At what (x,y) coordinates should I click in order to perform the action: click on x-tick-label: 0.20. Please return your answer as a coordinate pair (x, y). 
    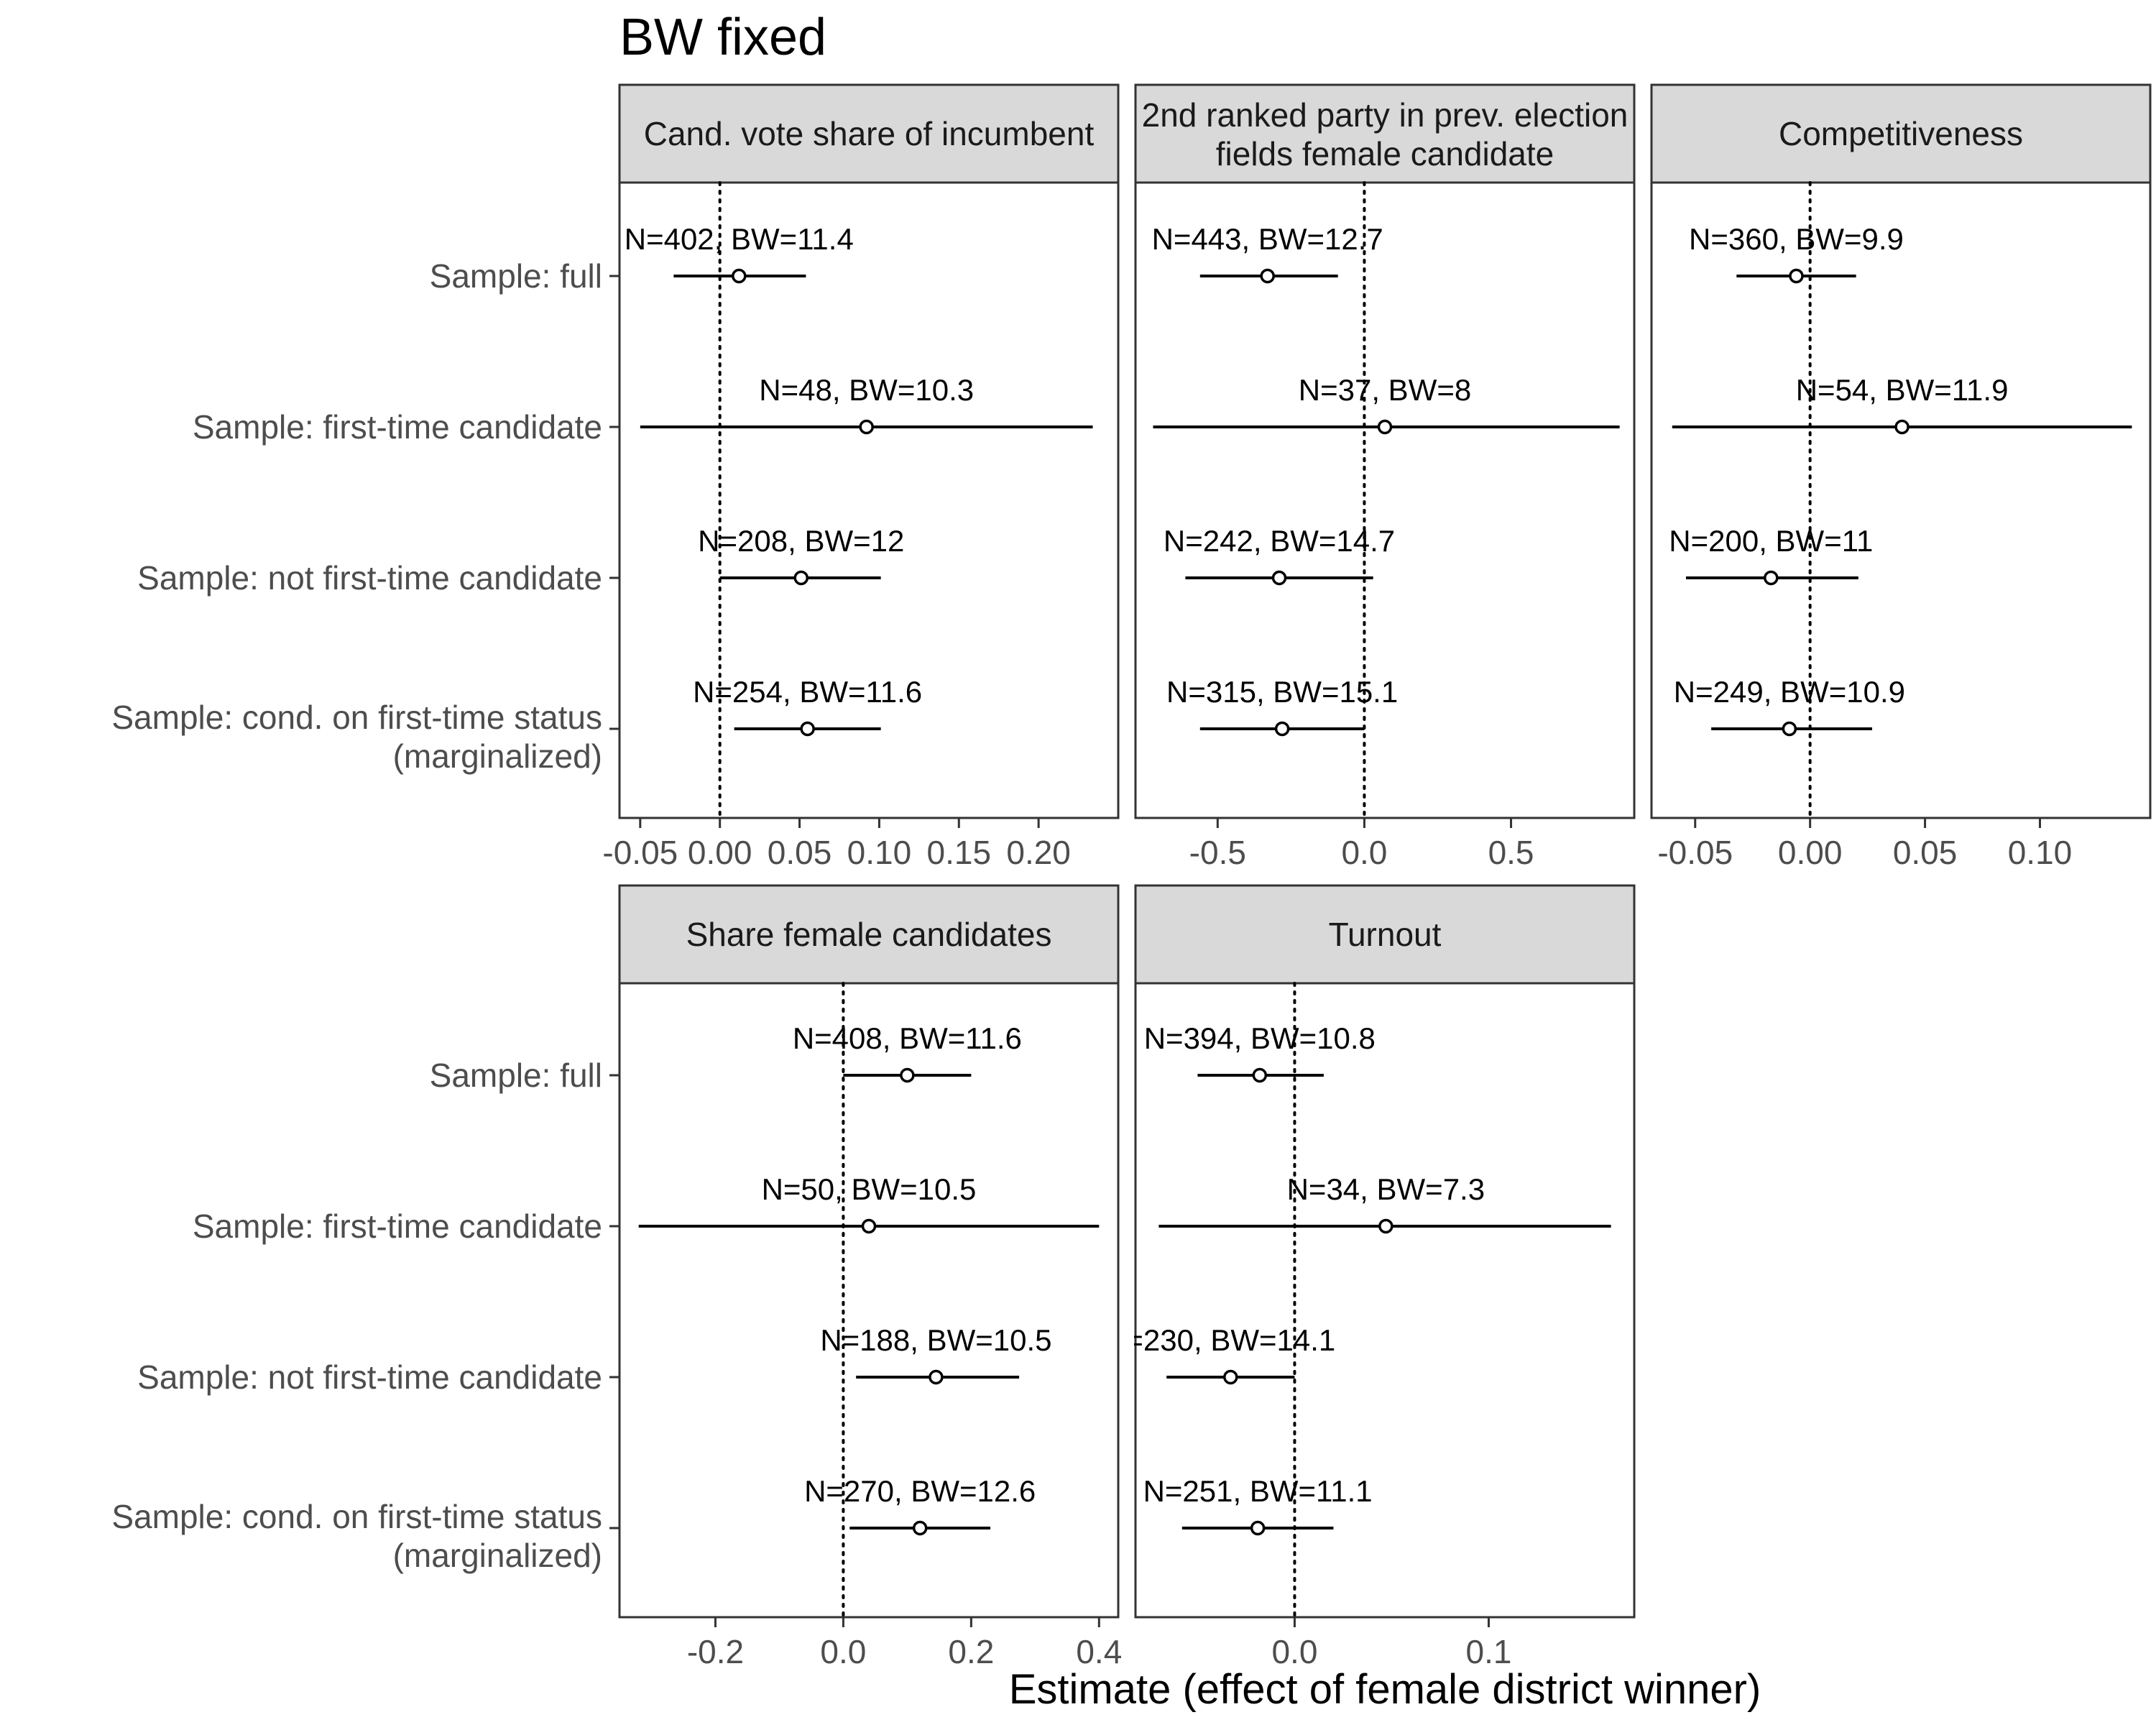
    Looking at the image, I should click on (1038, 852).